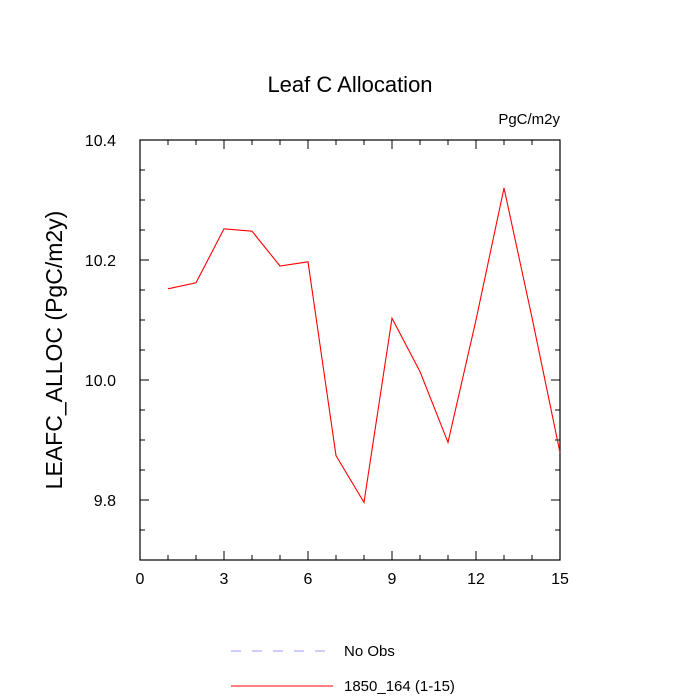  What do you see at coordinates (349, 84) in the screenshot?
I see `chart-title: Leaf C Allocation` at bounding box center [349, 84].